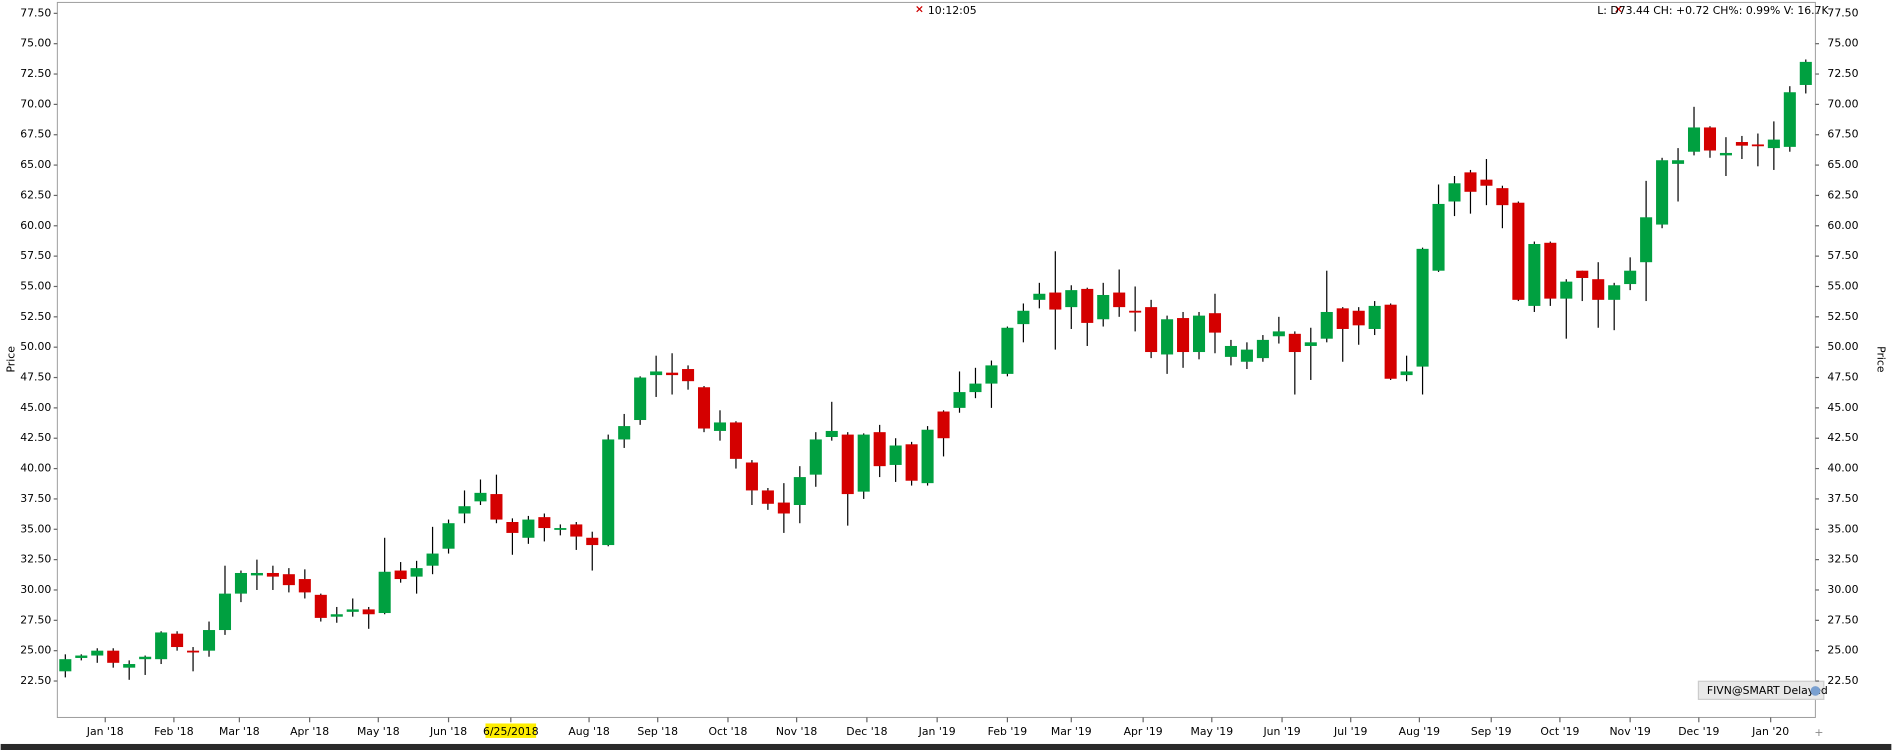  What do you see at coordinates (1842, 407) in the screenshot?
I see `y2-tick-label: 45.00` at bounding box center [1842, 407].